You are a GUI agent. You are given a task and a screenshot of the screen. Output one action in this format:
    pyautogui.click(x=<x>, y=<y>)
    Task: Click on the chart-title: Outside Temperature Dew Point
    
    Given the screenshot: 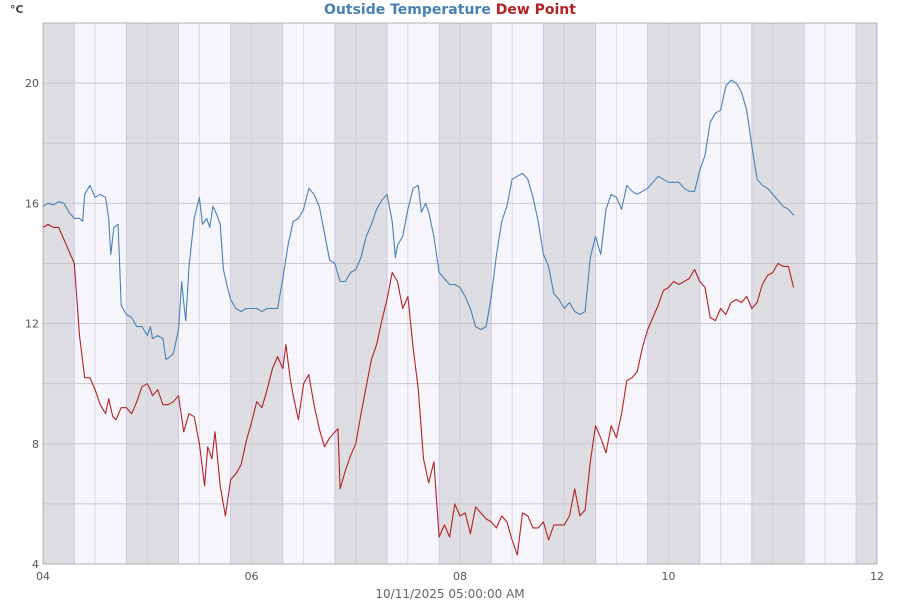 What is the action you would take?
    pyautogui.click(x=450, y=10)
    